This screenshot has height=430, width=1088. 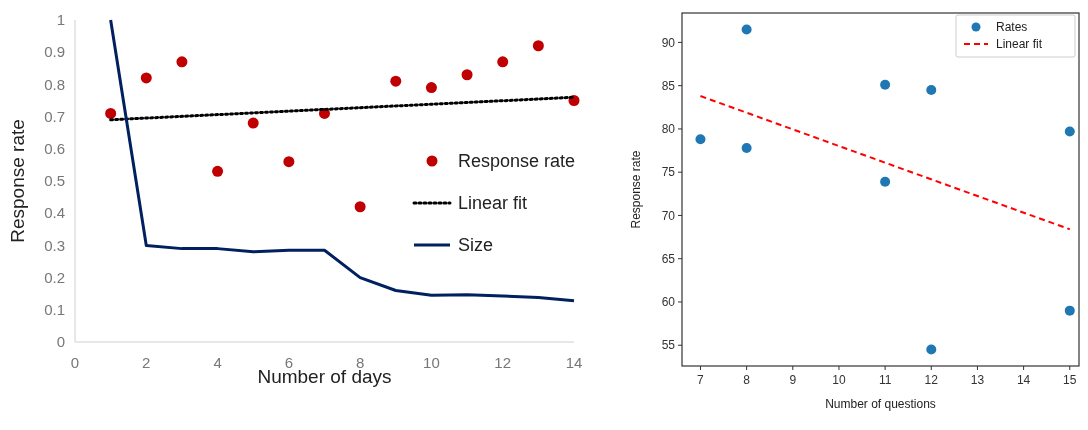 I want to click on y-tick-label: 0.3, so click(x=54, y=245).